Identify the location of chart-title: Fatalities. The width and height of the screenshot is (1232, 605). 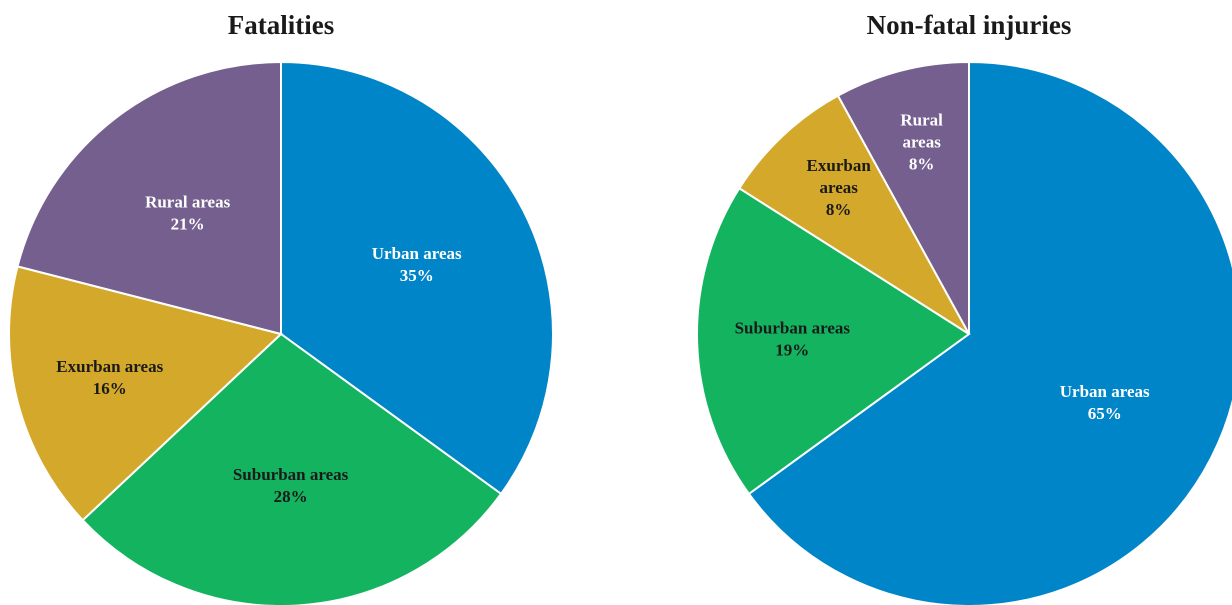
(281, 25).